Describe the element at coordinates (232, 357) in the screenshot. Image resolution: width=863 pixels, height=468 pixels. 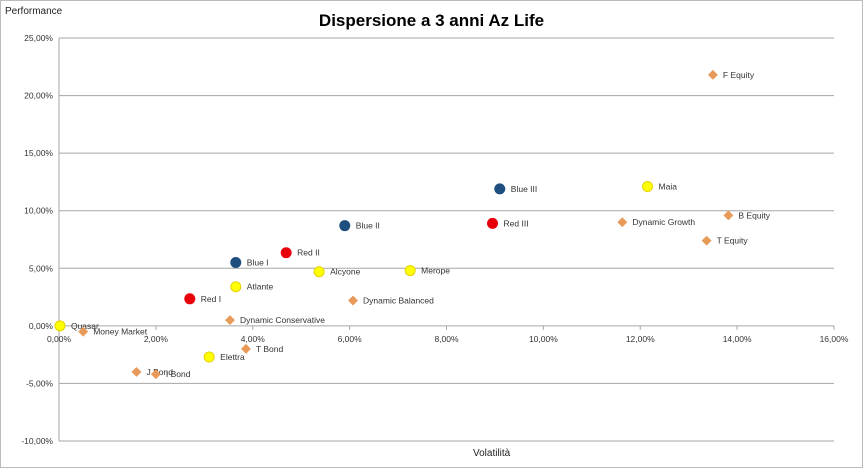
I see `data-label: Elettra` at that location.